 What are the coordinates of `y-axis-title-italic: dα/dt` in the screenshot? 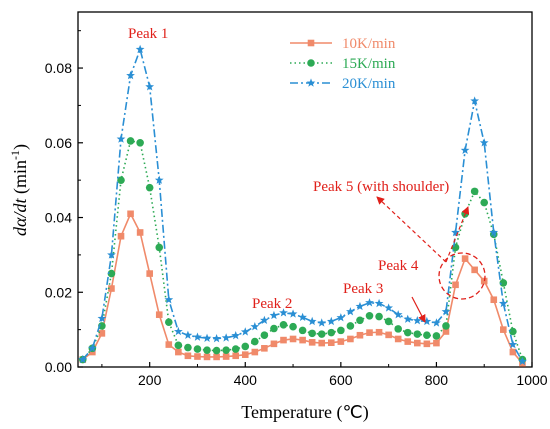 It's located at (20, 217).